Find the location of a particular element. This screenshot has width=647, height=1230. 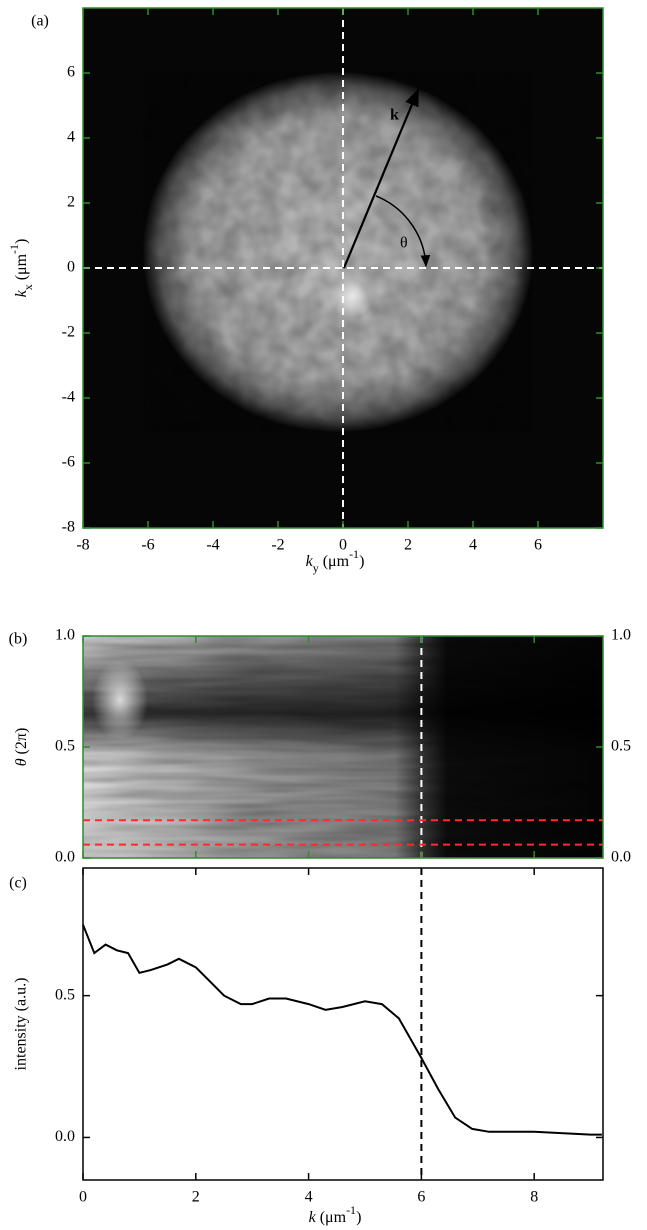

y-axis-label-part: x is located at coordinates (28, 287).